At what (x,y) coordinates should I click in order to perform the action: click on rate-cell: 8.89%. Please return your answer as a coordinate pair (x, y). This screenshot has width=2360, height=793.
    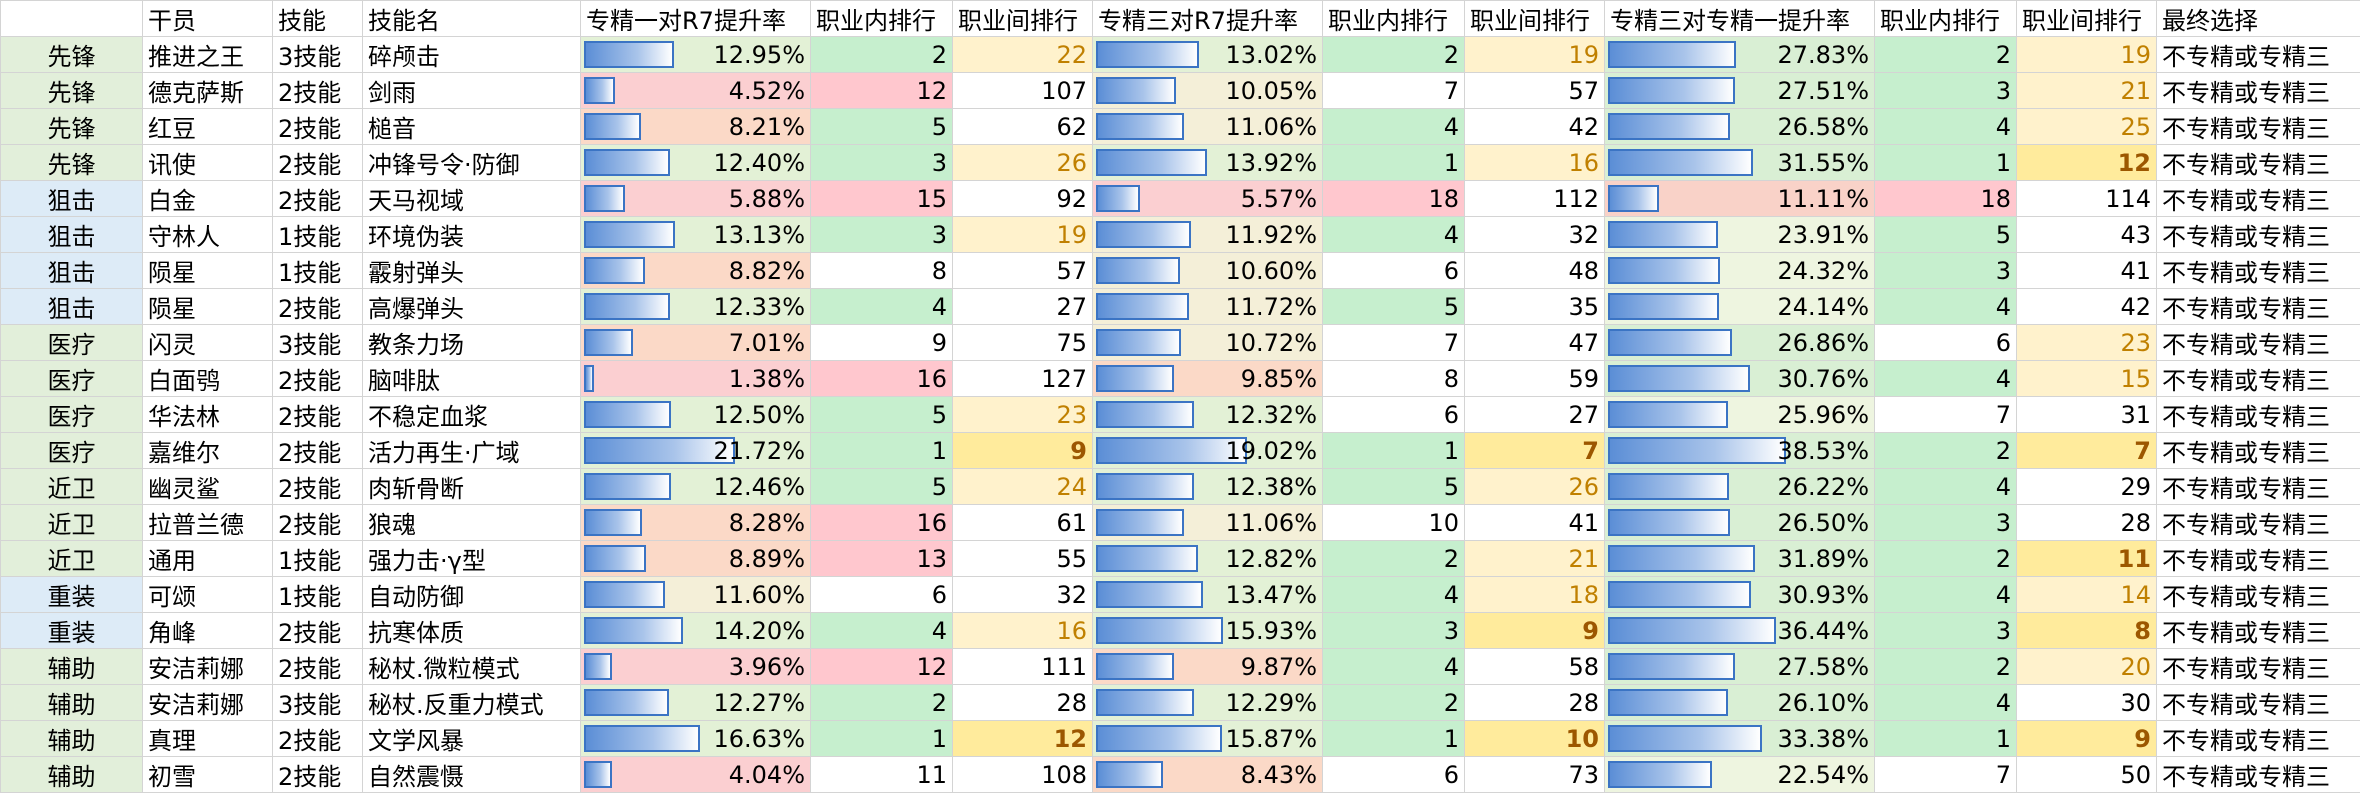
    Looking at the image, I should click on (696, 559).